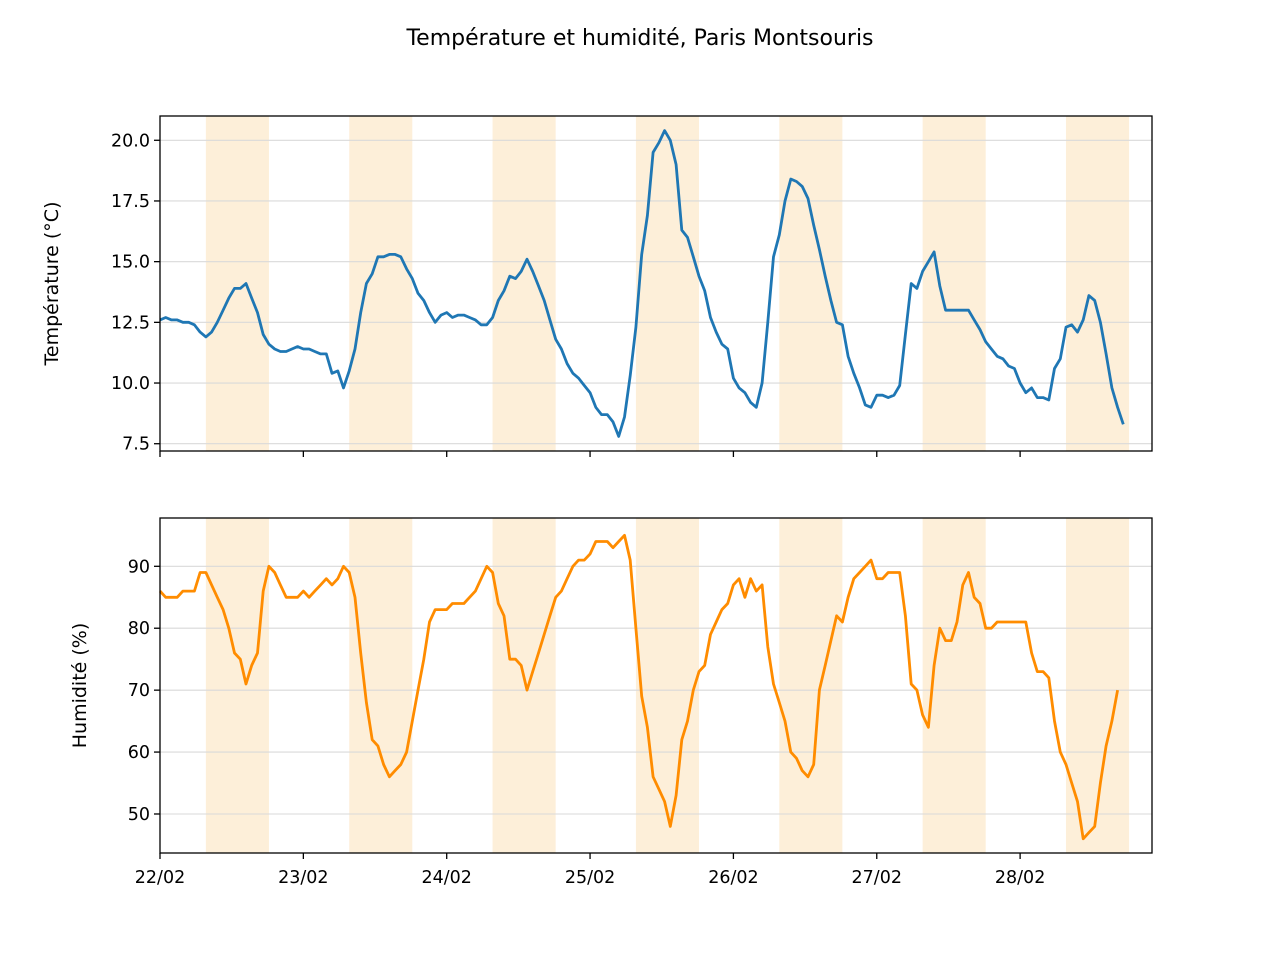 This screenshot has height=960, width=1280. I want to click on y-tick-label: 20.0, so click(130, 141).